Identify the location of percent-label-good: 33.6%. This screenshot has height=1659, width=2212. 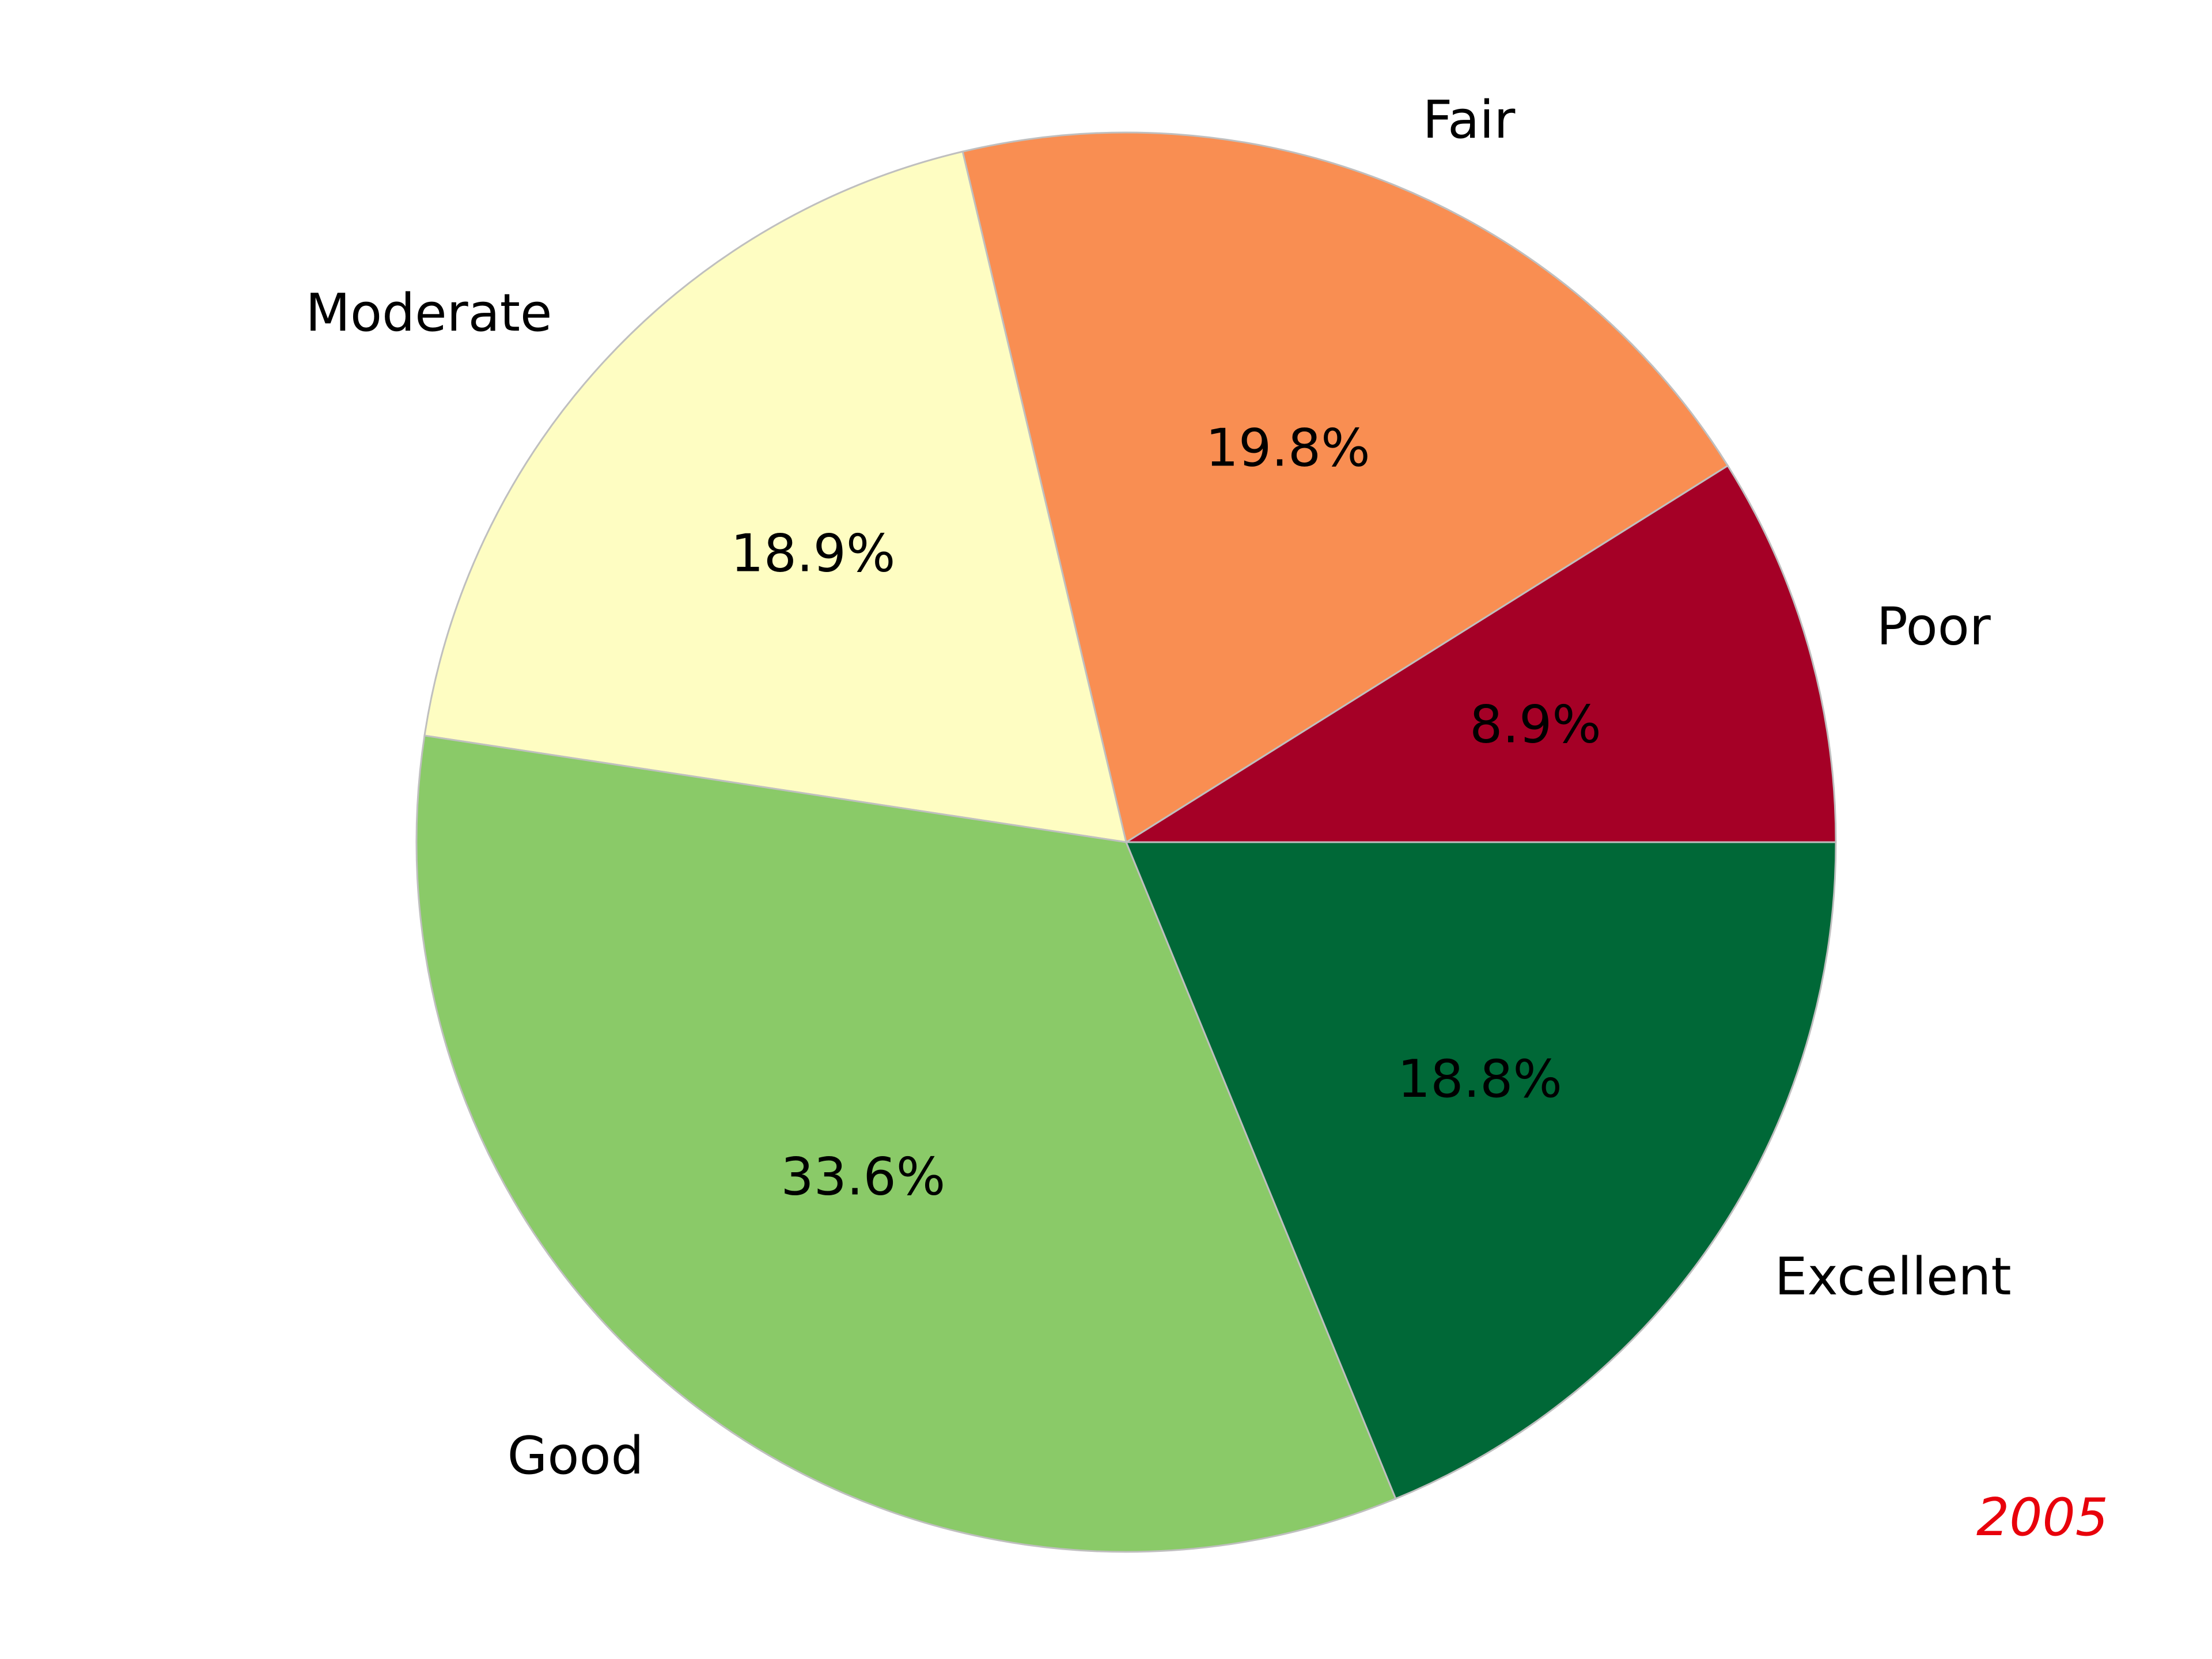
(863, 1177).